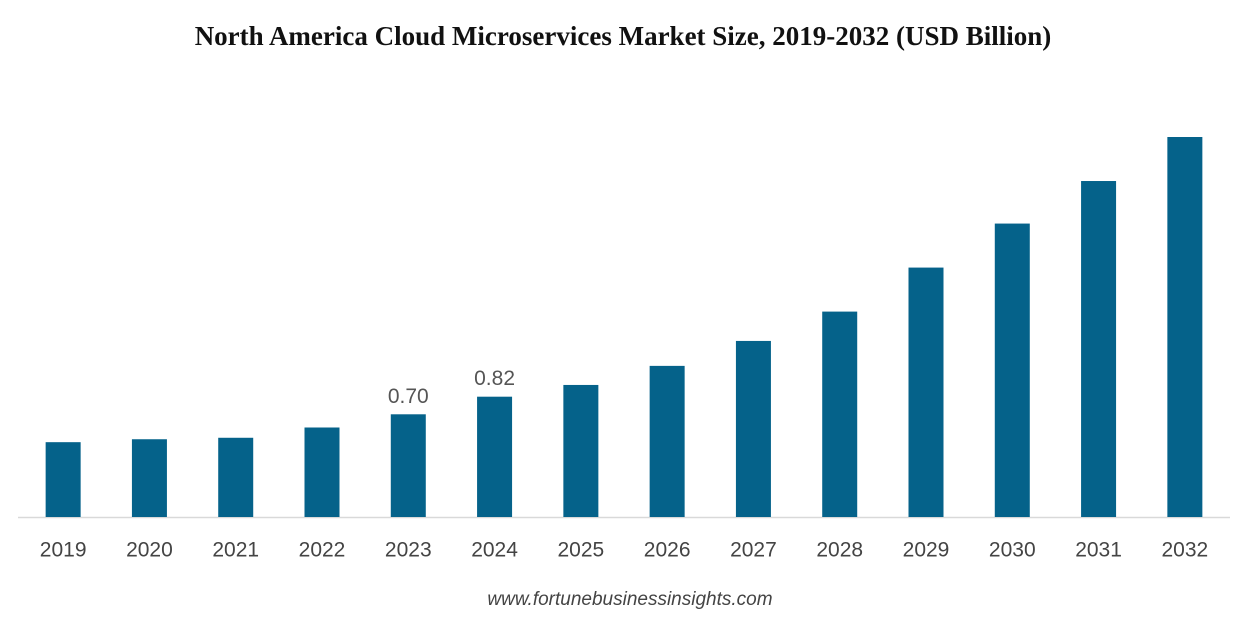 This screenshot has height=620, width=1246. I want to click on x-tick-label: 2029, so click(926, 550).